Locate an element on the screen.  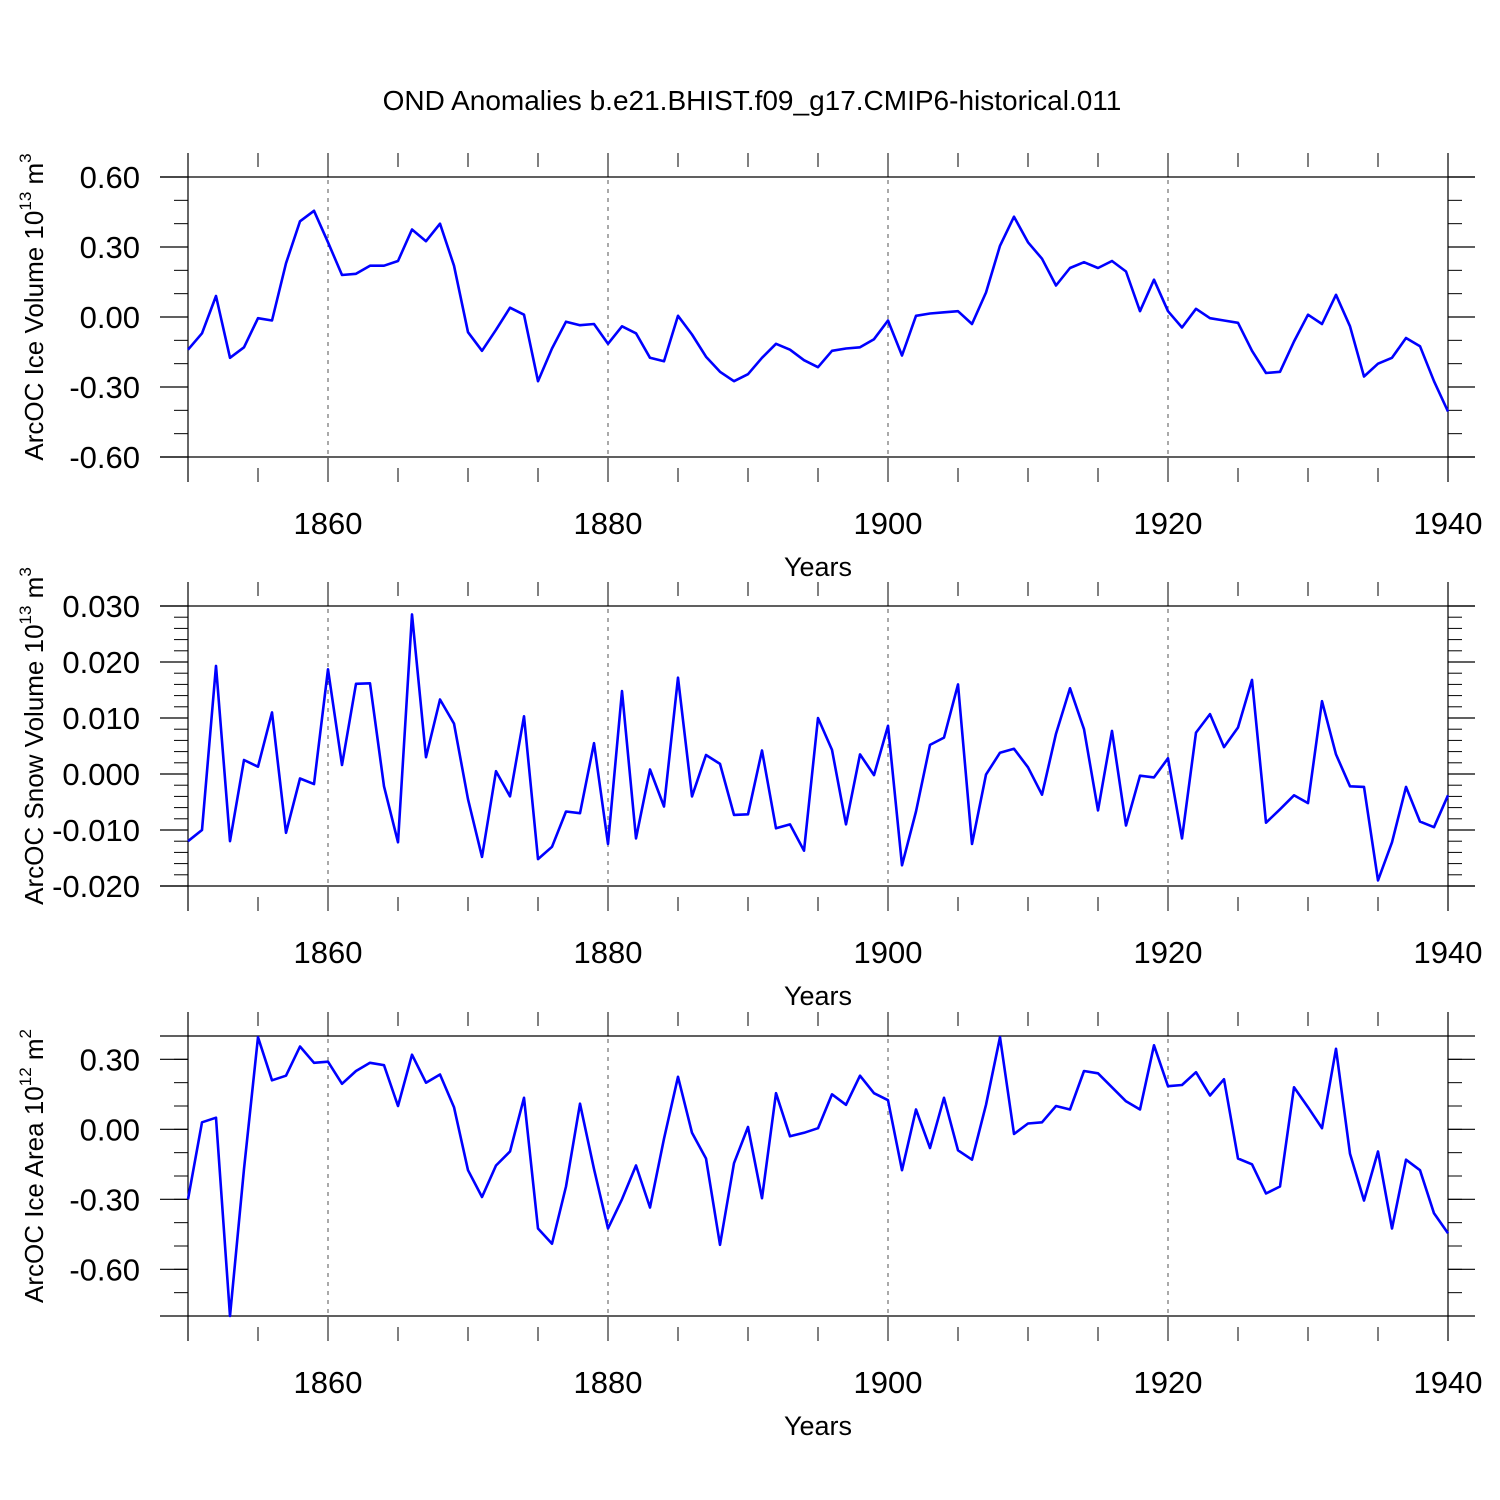
y-axis-label: ArcOC Ice Area 1012 m2 is located at coordinates (32, 1166).